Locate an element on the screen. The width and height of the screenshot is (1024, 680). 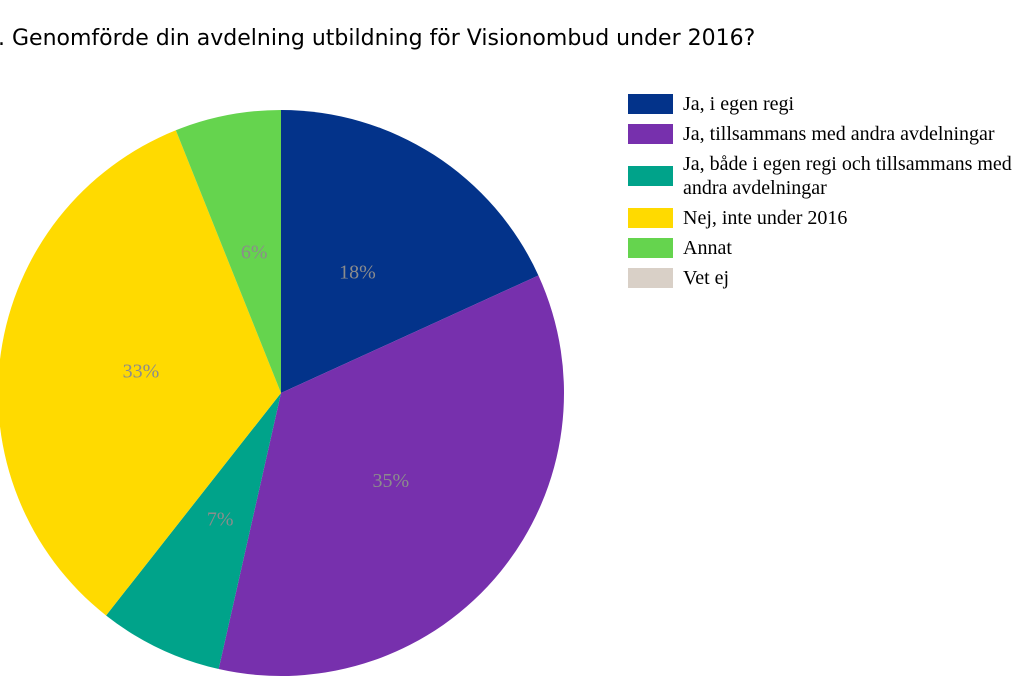
legend-label: Annat is located at coordinates (707, 248).